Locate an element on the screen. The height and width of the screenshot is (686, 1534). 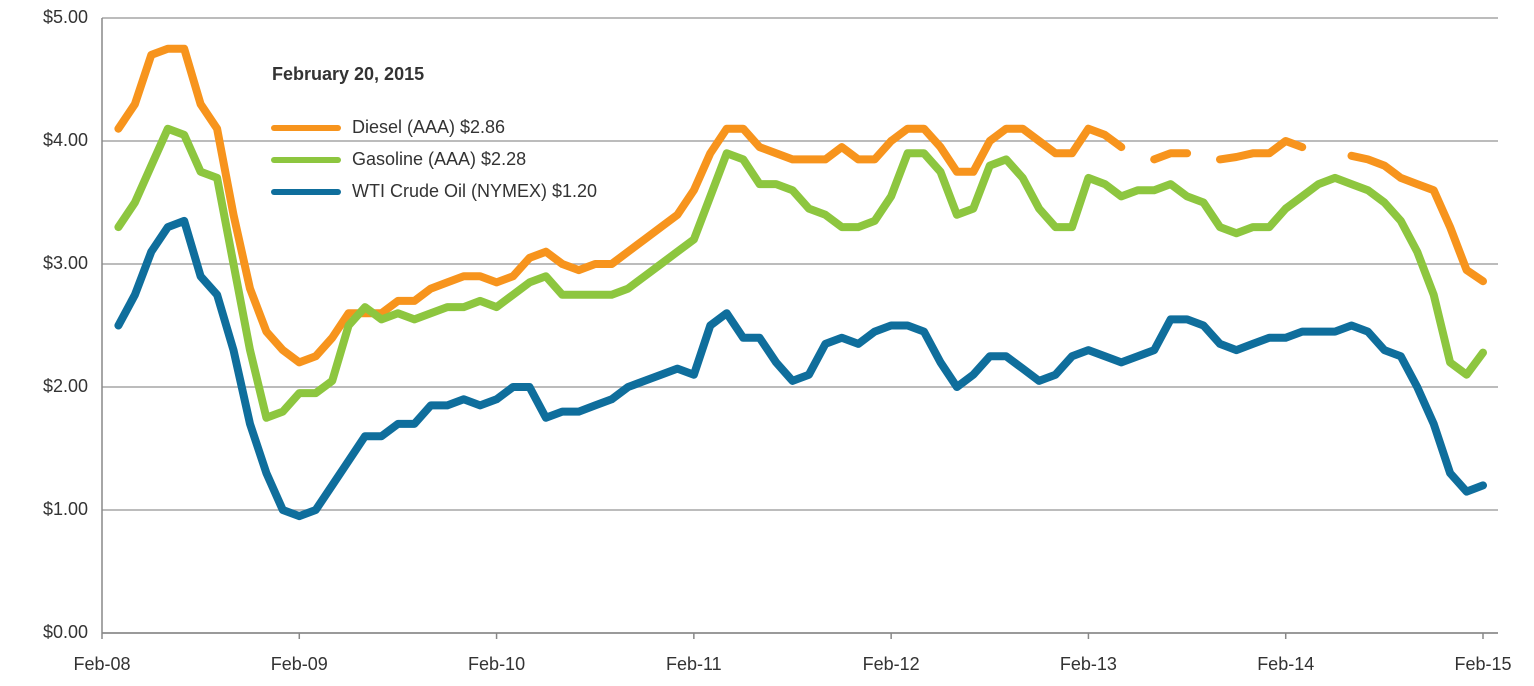
legend-title: February 20, 2015 is located at coordinates (348, 74).